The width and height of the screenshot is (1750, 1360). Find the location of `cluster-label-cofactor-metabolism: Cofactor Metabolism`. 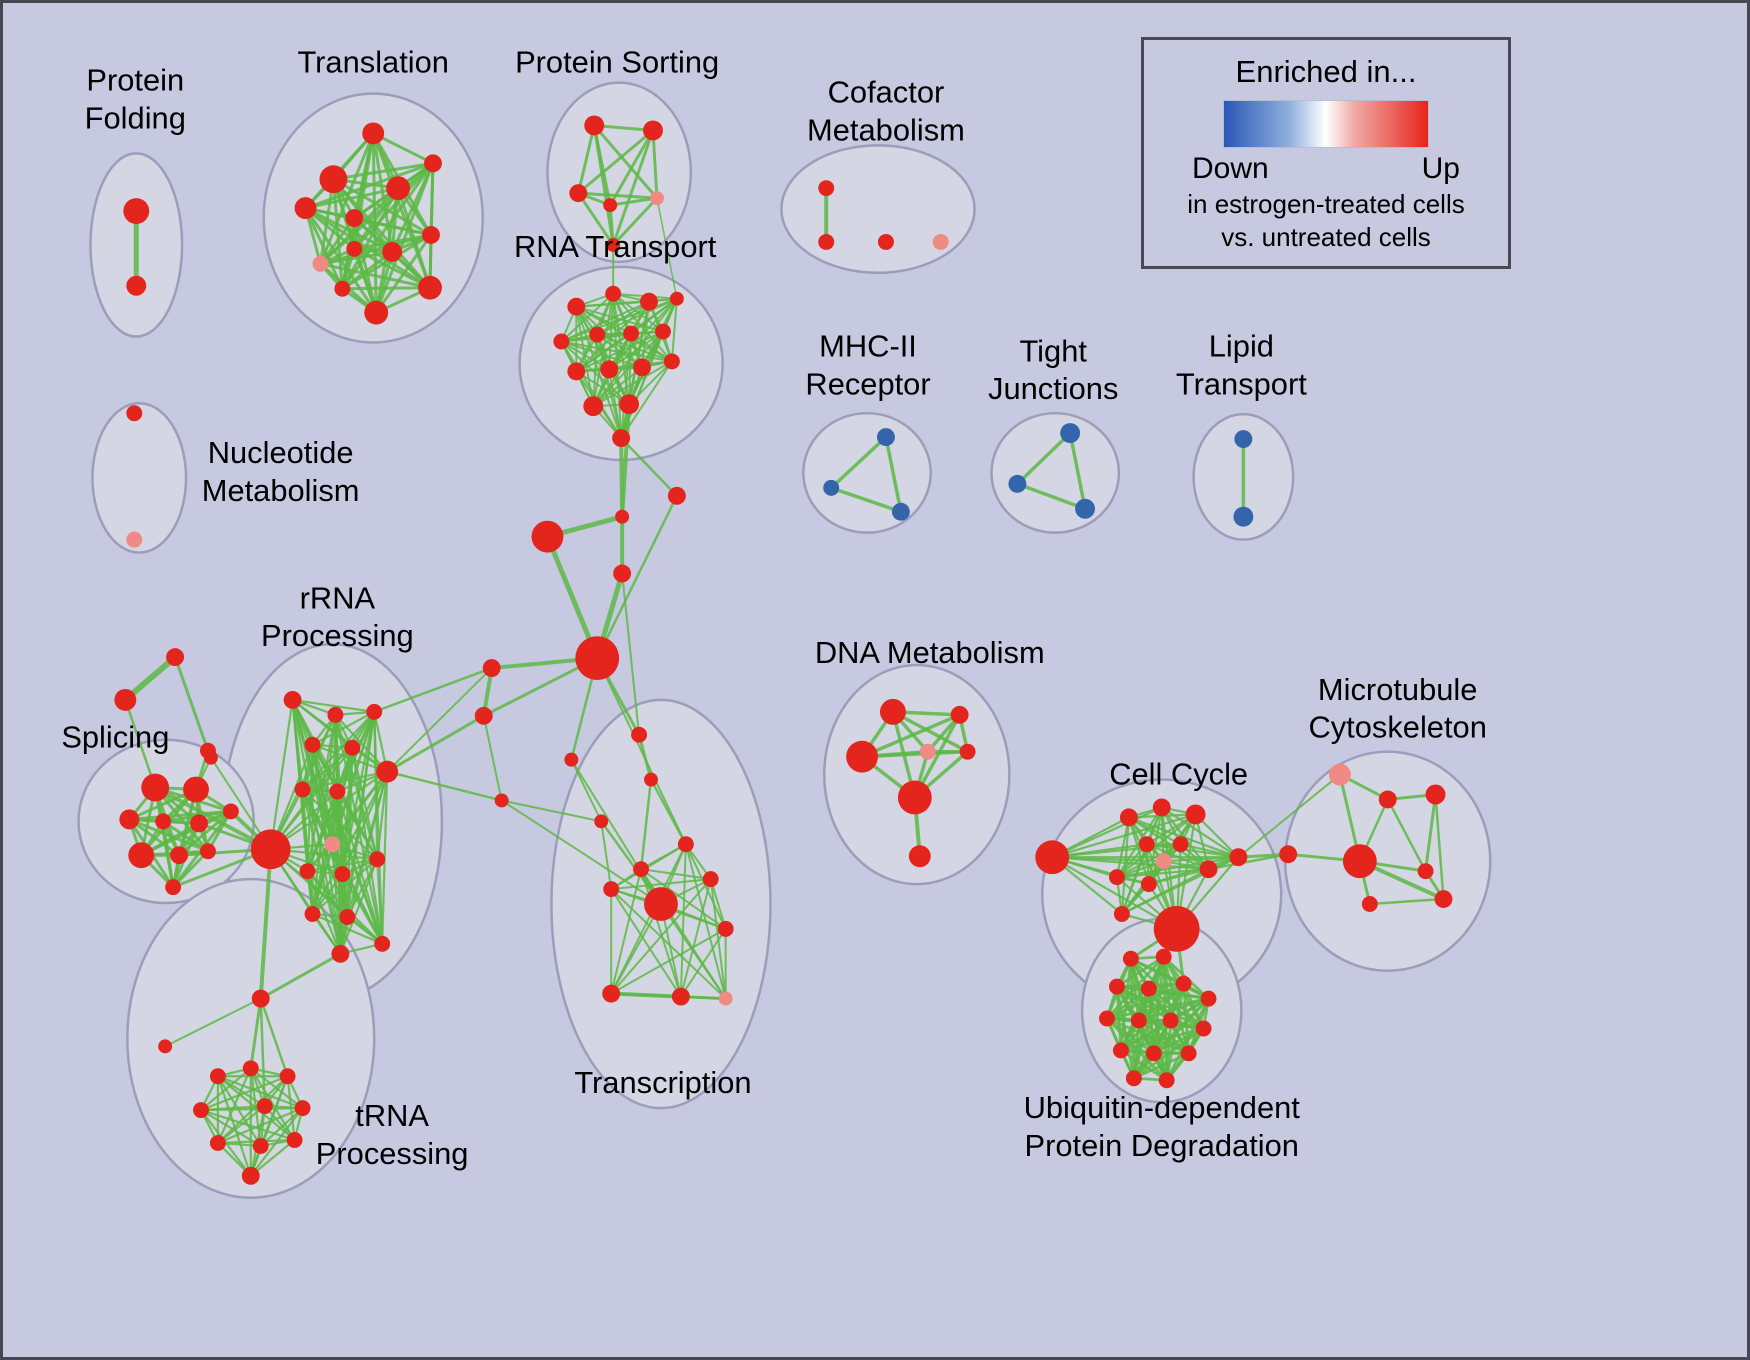

cluster-label-cofactor-metabolism: Cofactor Metabolism is located at coordinates (886, 111).